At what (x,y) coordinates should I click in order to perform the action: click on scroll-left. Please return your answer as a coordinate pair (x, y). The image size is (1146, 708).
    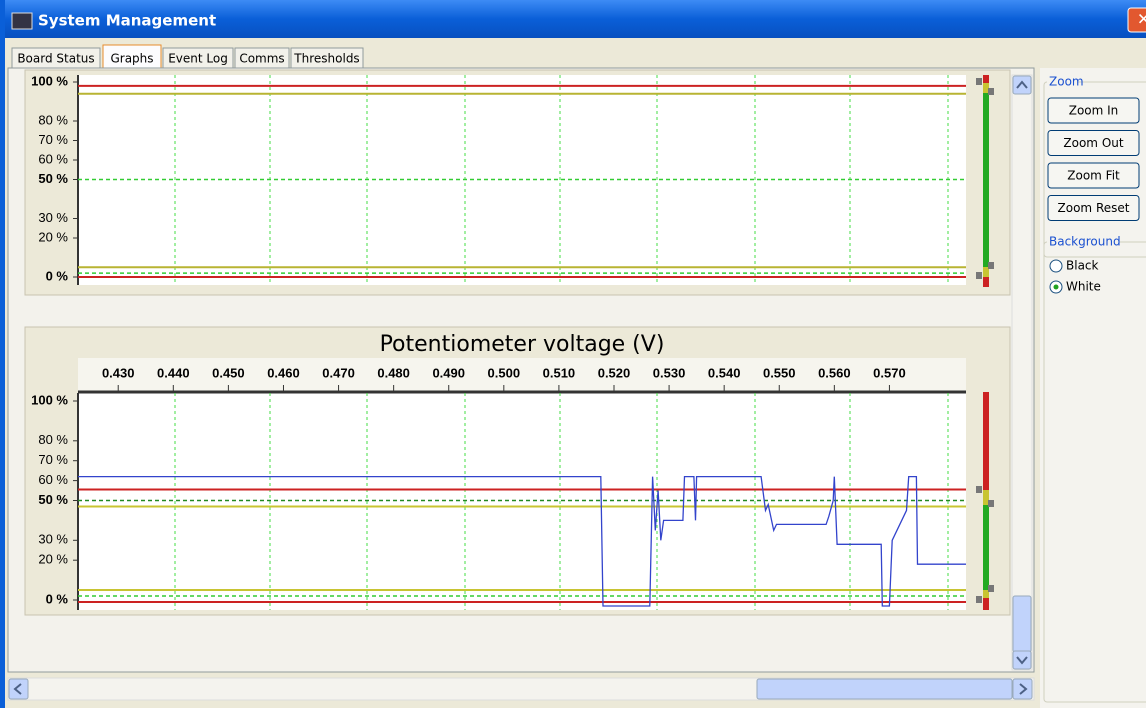
    Looking at the image, I should click on (18, 689).